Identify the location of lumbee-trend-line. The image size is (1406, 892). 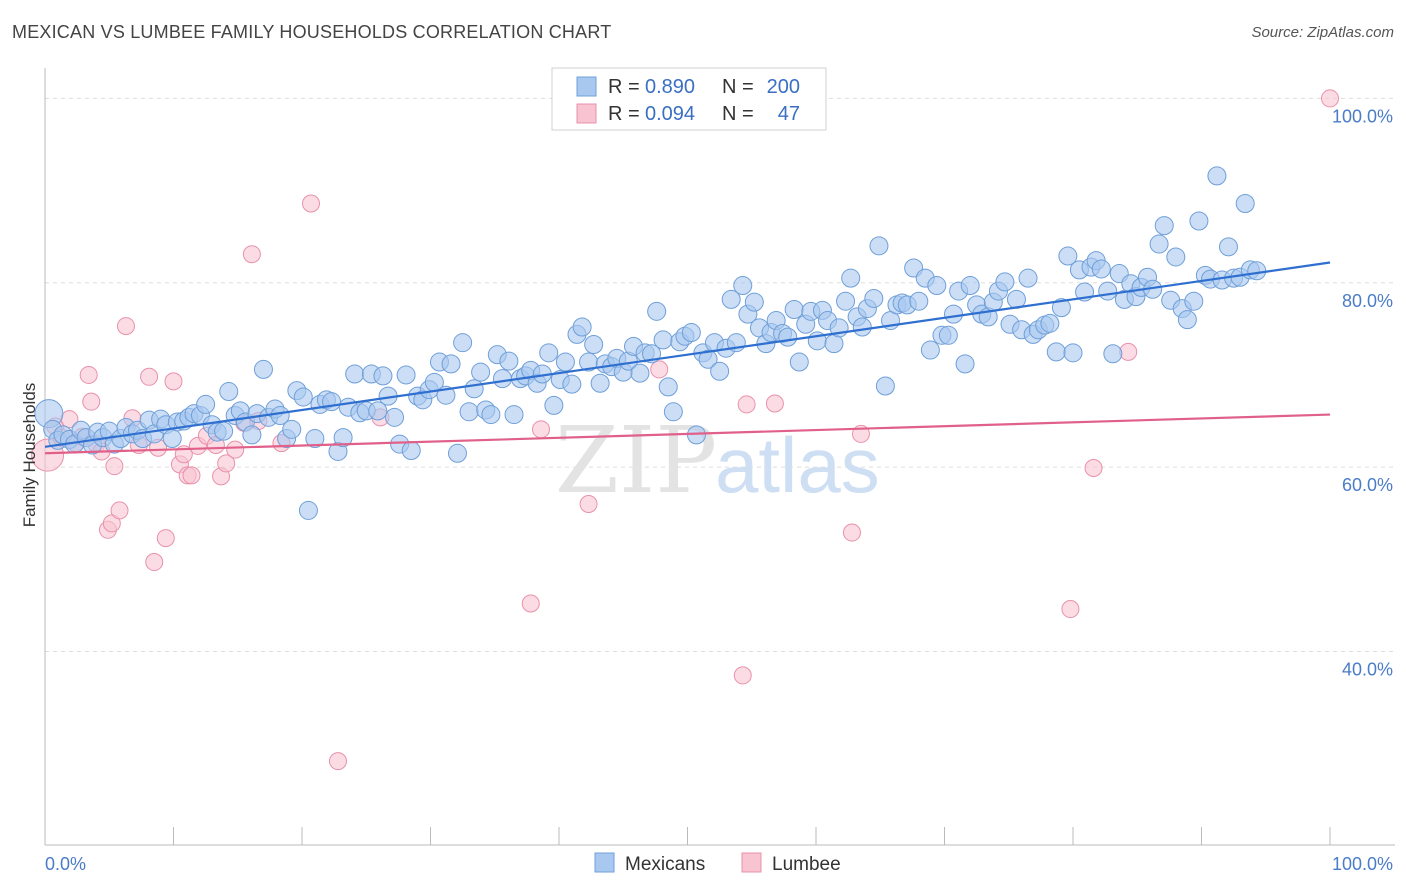
(687, 434).